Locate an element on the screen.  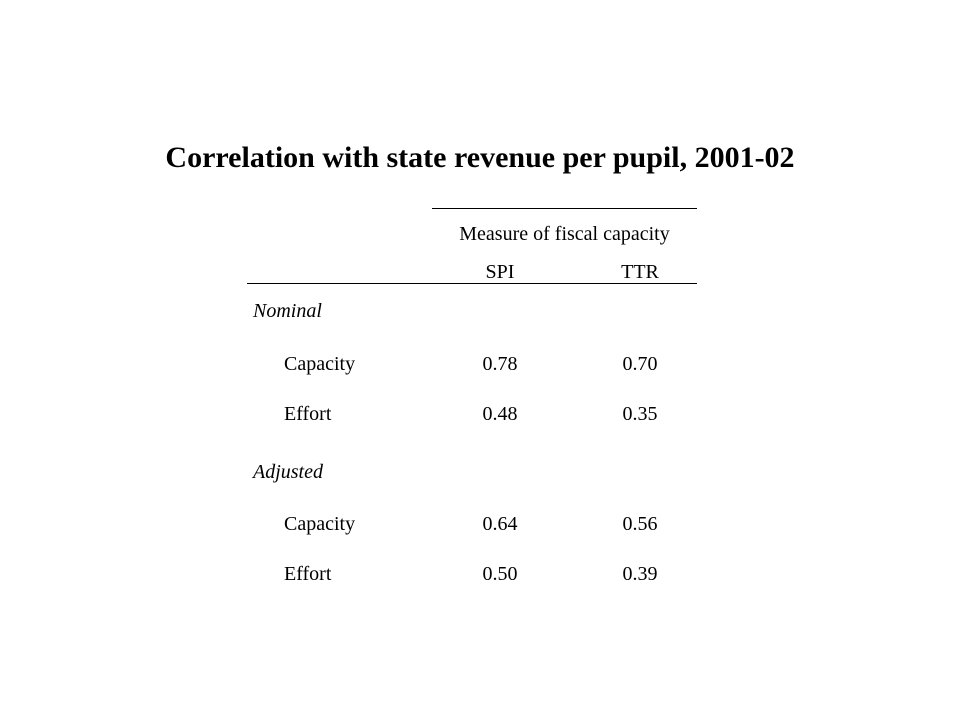
value-adjusted-effort-spi: 0.50 is located at coordinates (500, 574).